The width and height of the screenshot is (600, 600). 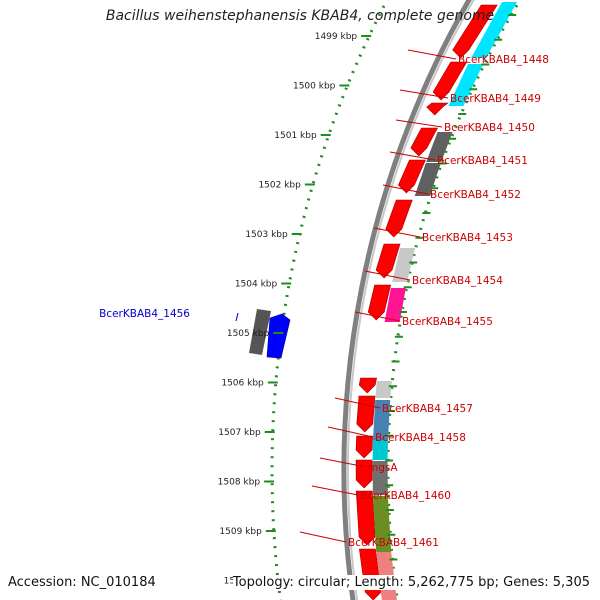 I want to click on ruler-tick-label: 1507 kbp, so click(x=239, y=433).